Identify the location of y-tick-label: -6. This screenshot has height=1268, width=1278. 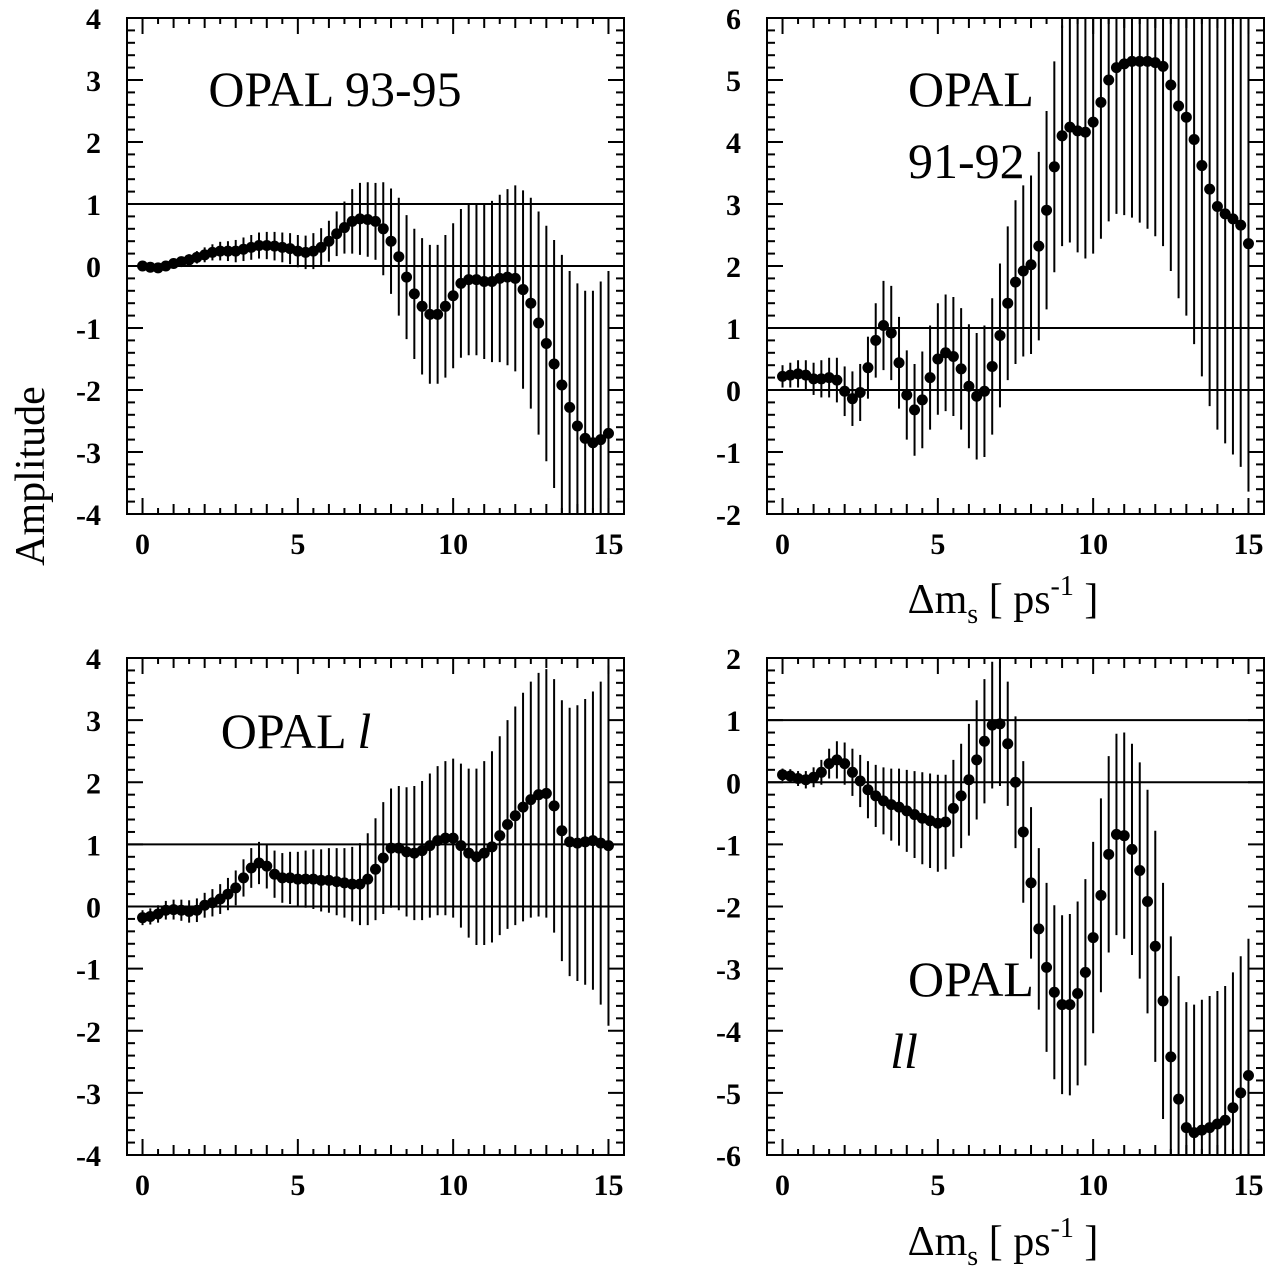
(728, 1156).